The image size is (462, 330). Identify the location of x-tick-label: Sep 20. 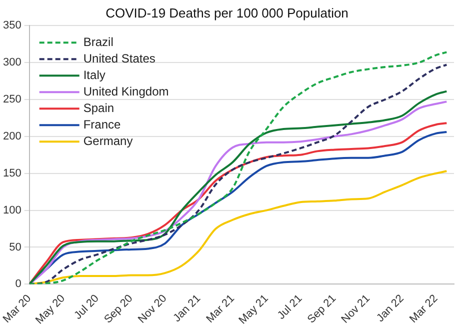
(119, 309).